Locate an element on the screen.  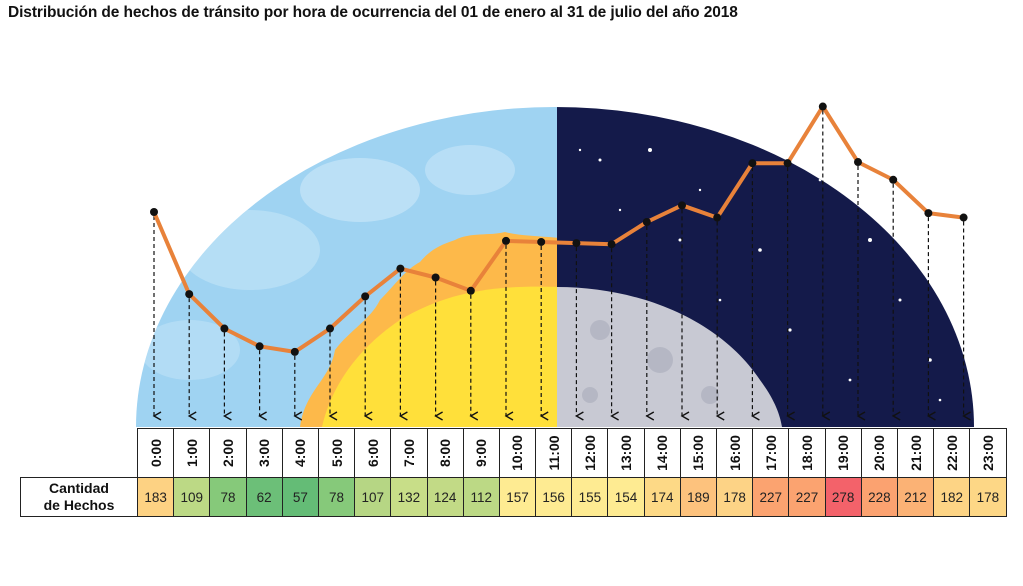
hour-cell: 23:00 is located at coordinates (988, 453).